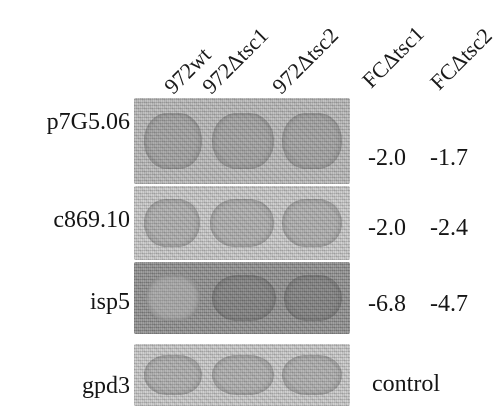 This screenshot has height=408, width=496. Describe the element at coordinates (387, 304) in the screenshot. I see `fc-tsc1-isp5: -6.8` at that location.